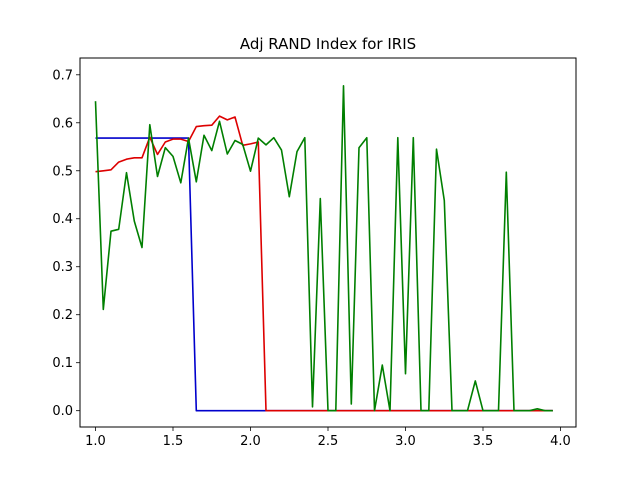 The image size is (640, 480). I want to click on x-tick-label: 4.0, so click(560, 441).